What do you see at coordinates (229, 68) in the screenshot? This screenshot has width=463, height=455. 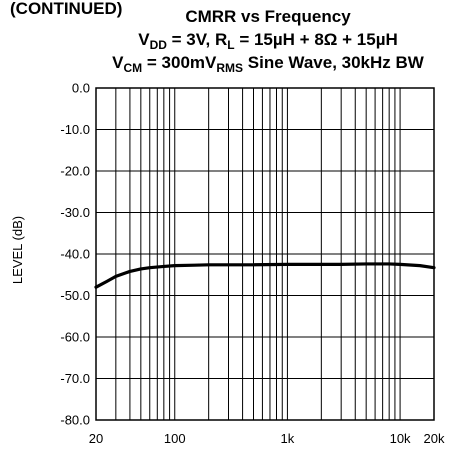 I see `subtitle2-rms-subscript: RMS` at bounding box center [229, 68].